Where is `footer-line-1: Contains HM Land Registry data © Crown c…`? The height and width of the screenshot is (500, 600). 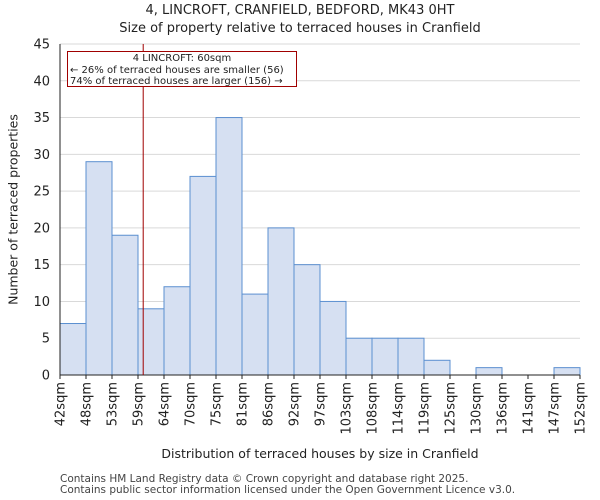
footer-line-1: Contains HM Land Registry data © Crown c… is located at coordinates (264, 479).